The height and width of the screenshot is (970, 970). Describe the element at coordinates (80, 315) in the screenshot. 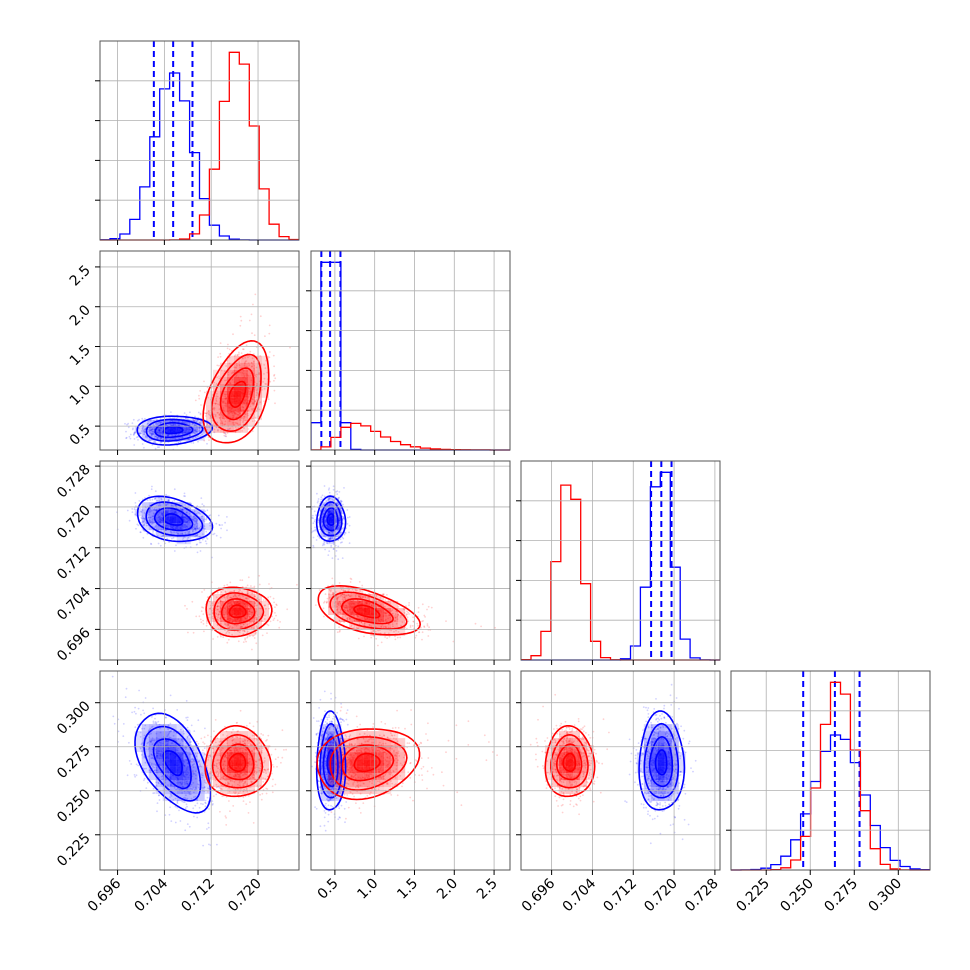

I see `y-tick-label: 2.0` at that location.